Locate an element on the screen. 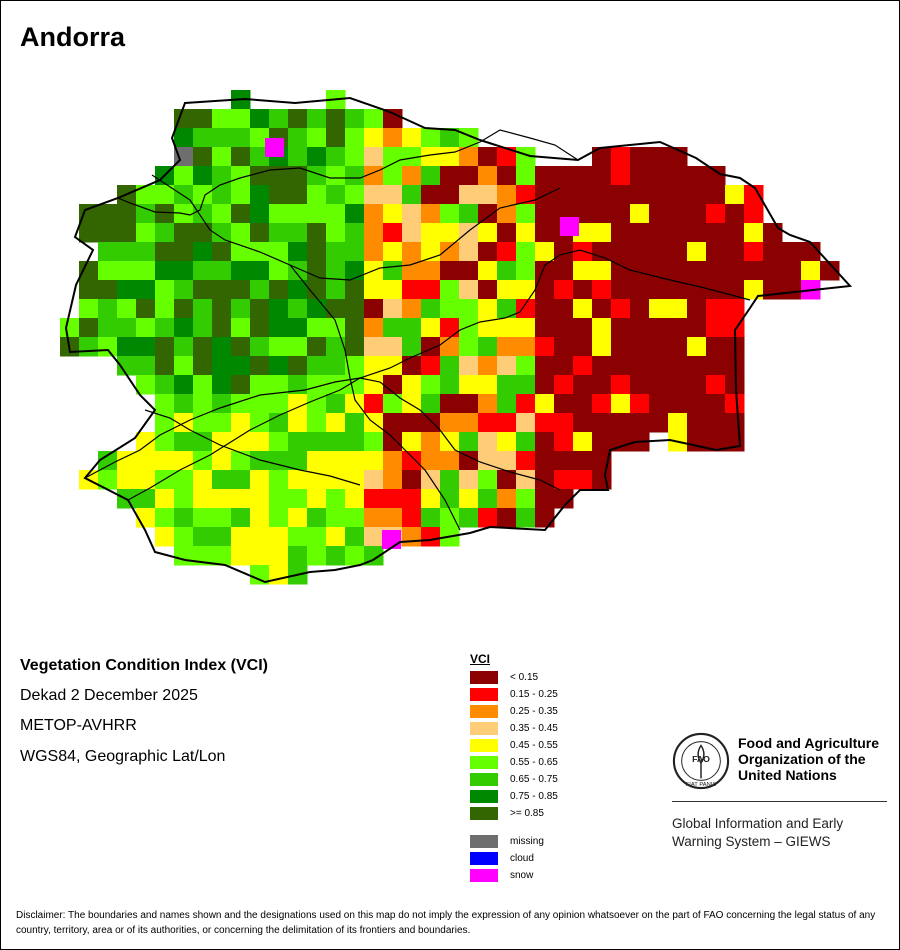 The image size is (900, 950). organization-name-line3: United Nations is located at coordinates (787, 775).